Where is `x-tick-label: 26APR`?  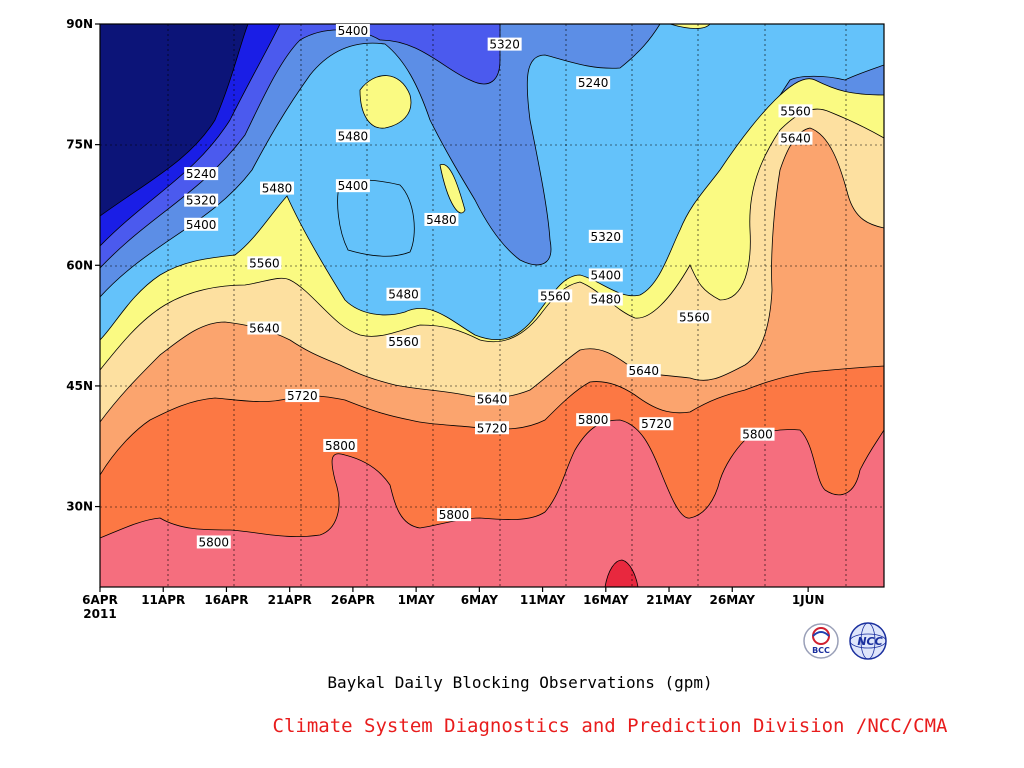 x-tick-label: 26APR is located at coordinates (353, 600).